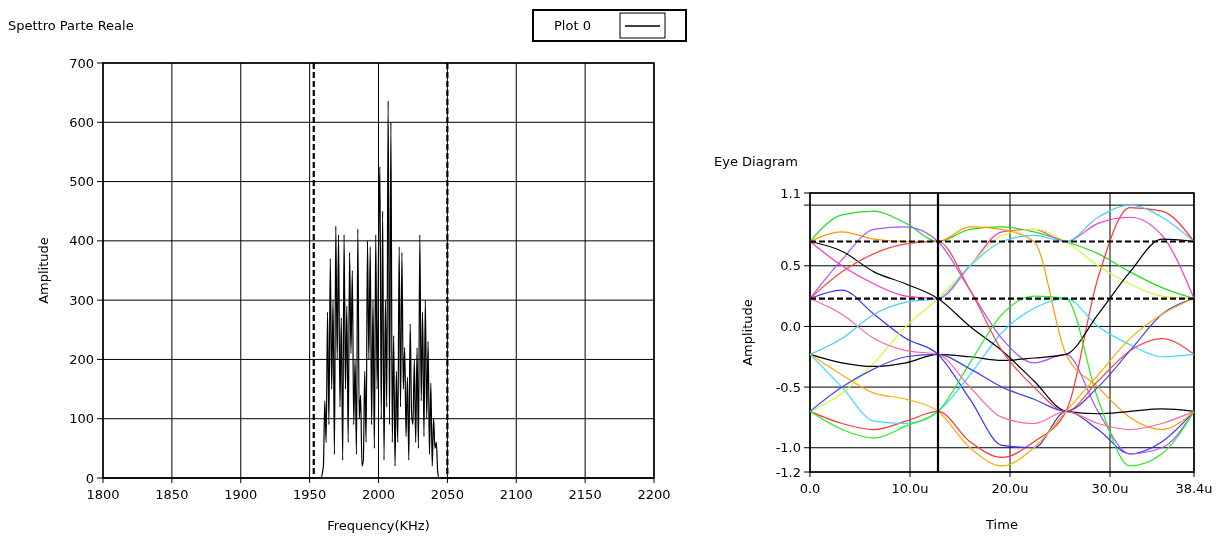 The width and height of the screenshot is (1228, 538). What do you see at coordinates (81, 63) in the screenshot?
I see `y-tick-label: 700` at bounding box center [81, 63].